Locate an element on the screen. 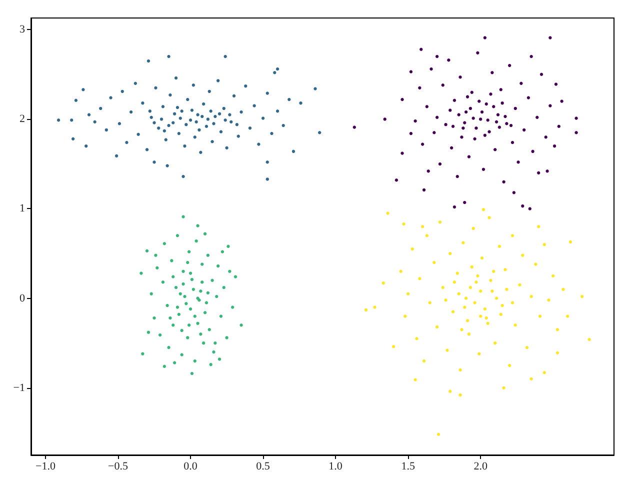 This screenshot has width=640, height=486. x-tick-label: 2.0 is located at coordinates (481, 466).